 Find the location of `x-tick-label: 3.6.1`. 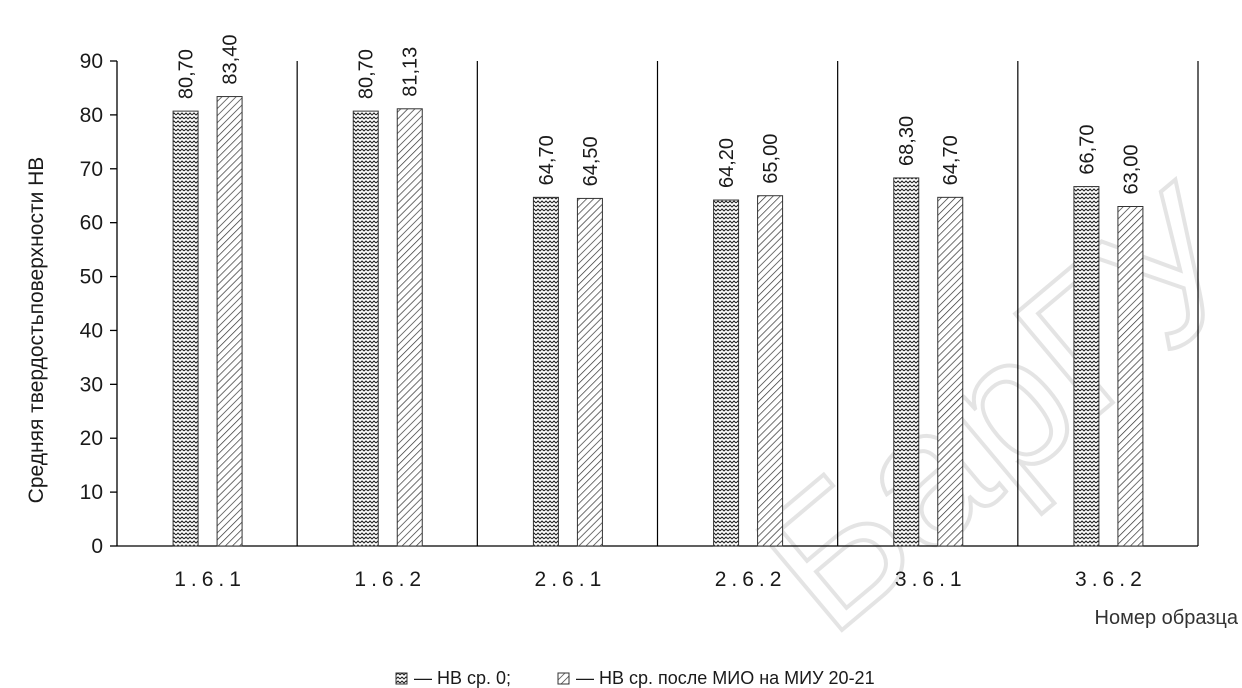

x-tick-label: 3.6.1 is located at coordinates (931, 579).